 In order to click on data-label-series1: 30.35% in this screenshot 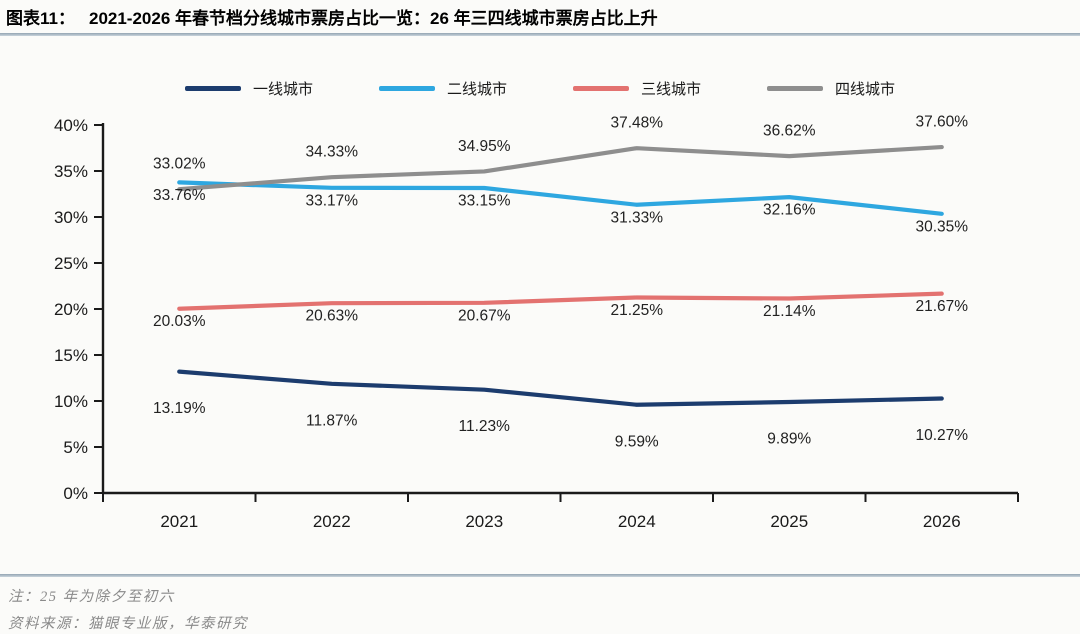, I will do `click(941, 226)`.